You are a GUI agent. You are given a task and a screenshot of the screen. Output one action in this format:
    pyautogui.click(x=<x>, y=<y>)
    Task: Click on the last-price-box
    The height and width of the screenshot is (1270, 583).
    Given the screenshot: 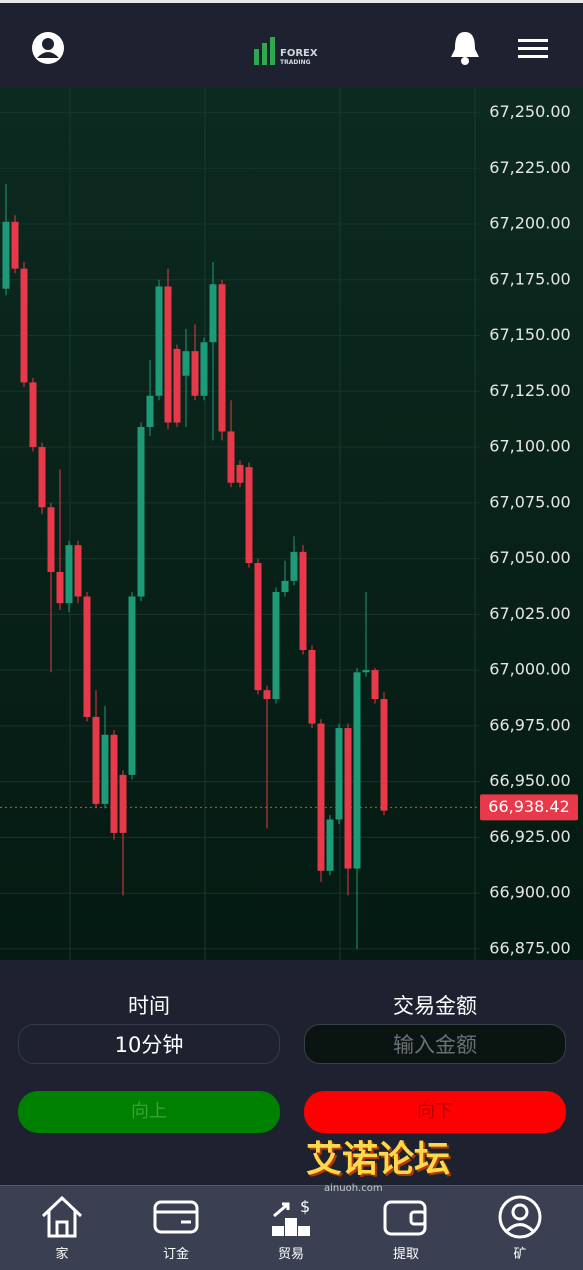 What is the action you would take?
    pyautogui.click(x=529, y=807)
    